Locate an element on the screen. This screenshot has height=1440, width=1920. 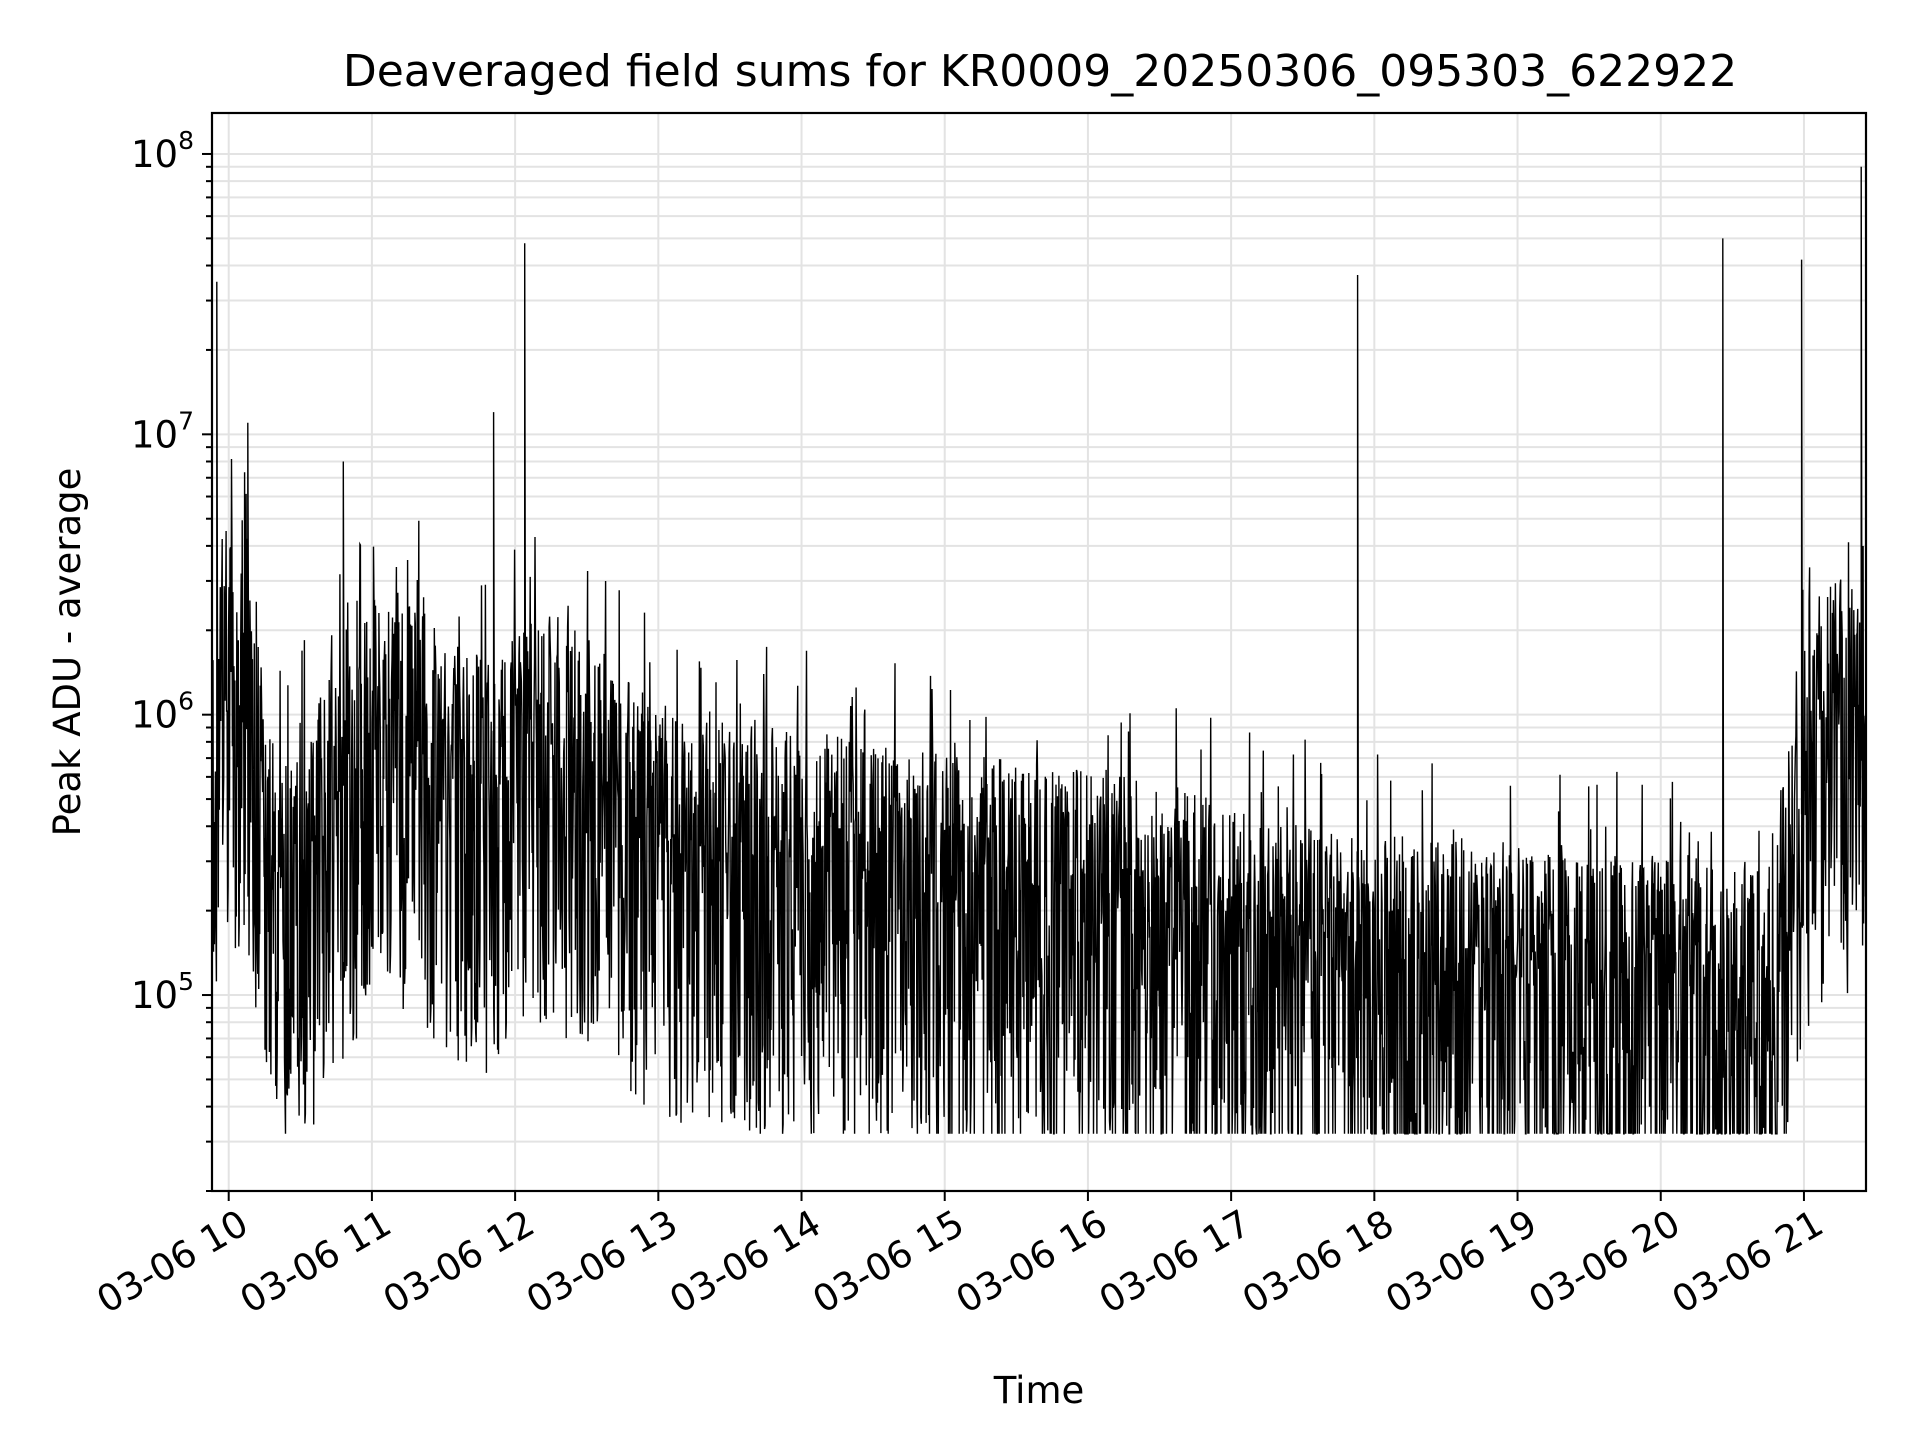
y-axis-ticks: 10⁵ 10⁶ 10⁷ 10⁸ is located at coordinates (171, 571).